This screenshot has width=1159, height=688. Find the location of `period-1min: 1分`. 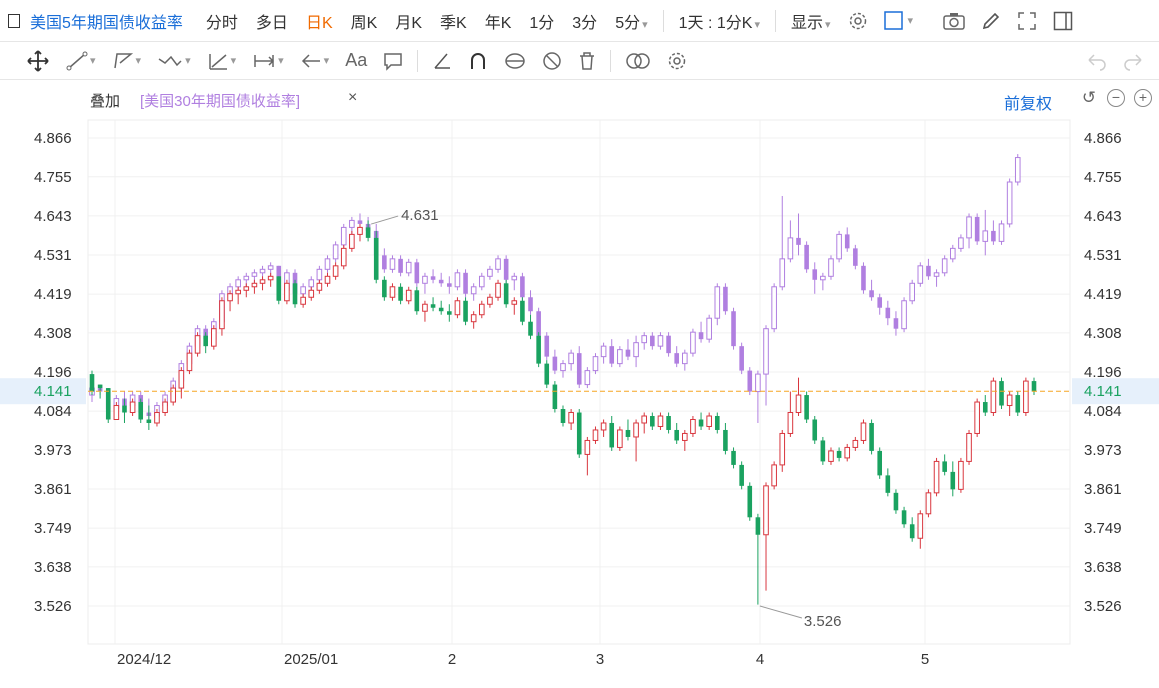

period-1min: 1分 is located at coordinates (542, 23).